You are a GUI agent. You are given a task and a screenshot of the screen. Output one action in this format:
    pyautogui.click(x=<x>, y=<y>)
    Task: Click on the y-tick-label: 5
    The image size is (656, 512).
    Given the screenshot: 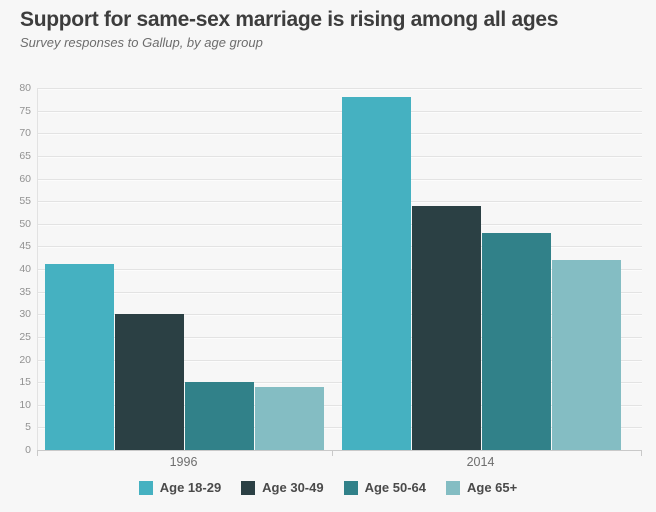 What is the action you would take?
    pyautogui.click(x=28, y=427)
    